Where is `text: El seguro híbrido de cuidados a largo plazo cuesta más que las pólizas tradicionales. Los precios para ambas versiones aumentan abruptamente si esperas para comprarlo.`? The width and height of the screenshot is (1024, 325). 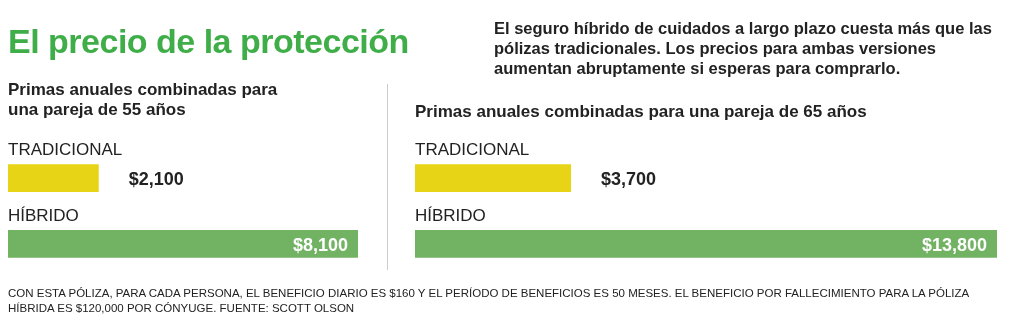
text: El seguro híbrido de cuidados a largo plazo cuesta más que las pólizas tradicionales. Los precios para ambas versiones aumentan abruptamente si esperas para comprarlo. is located at coordinates (743, 48).